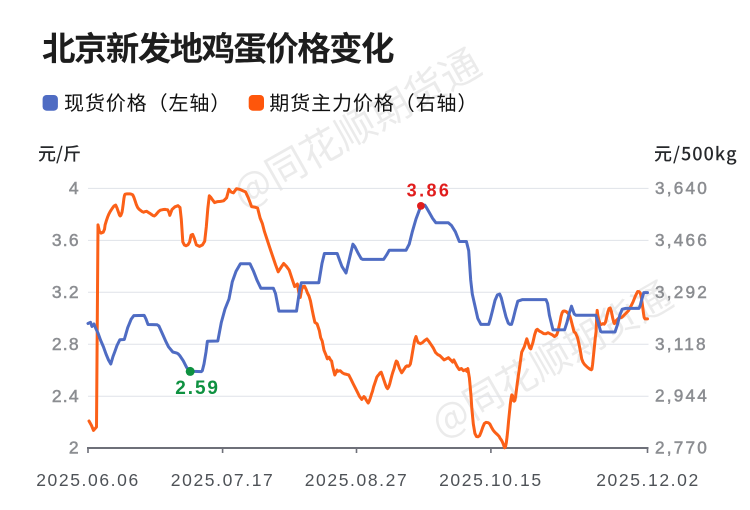 Image resolution: width=750 pixels, height=510 pixels. Describe the element at coordinates (682, 240) in the screenshot. I see `svg-text: 3,466` at that location.